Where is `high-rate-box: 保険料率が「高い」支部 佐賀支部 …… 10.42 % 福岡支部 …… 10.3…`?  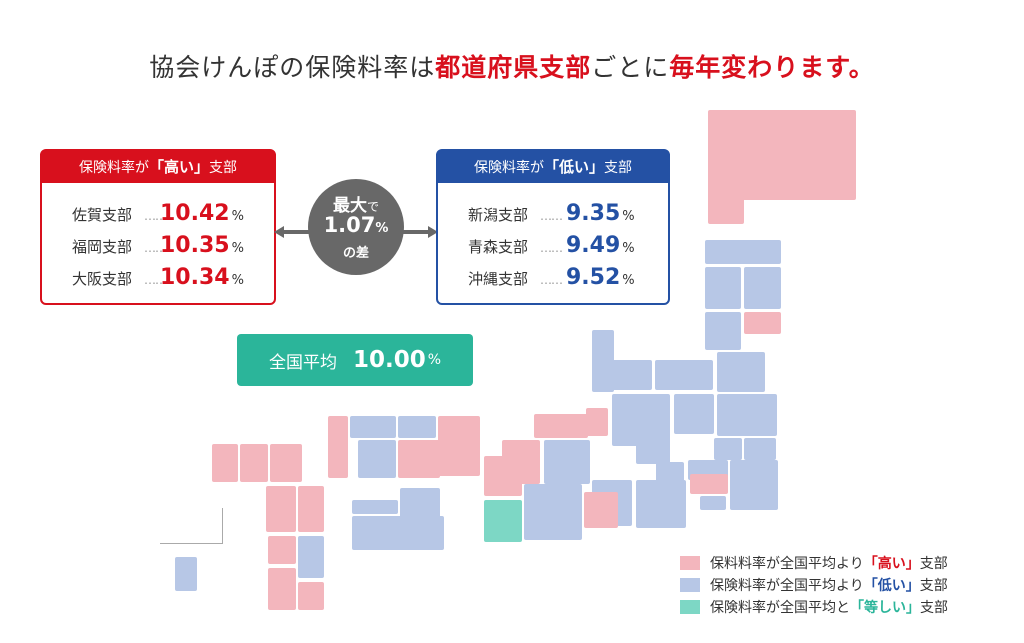 high-rate-box: 保険料率が「高い」支部 佐賀支部 …… 10.42 % 福岡支部 …… 10.3… is located at coordinates (158, 227).